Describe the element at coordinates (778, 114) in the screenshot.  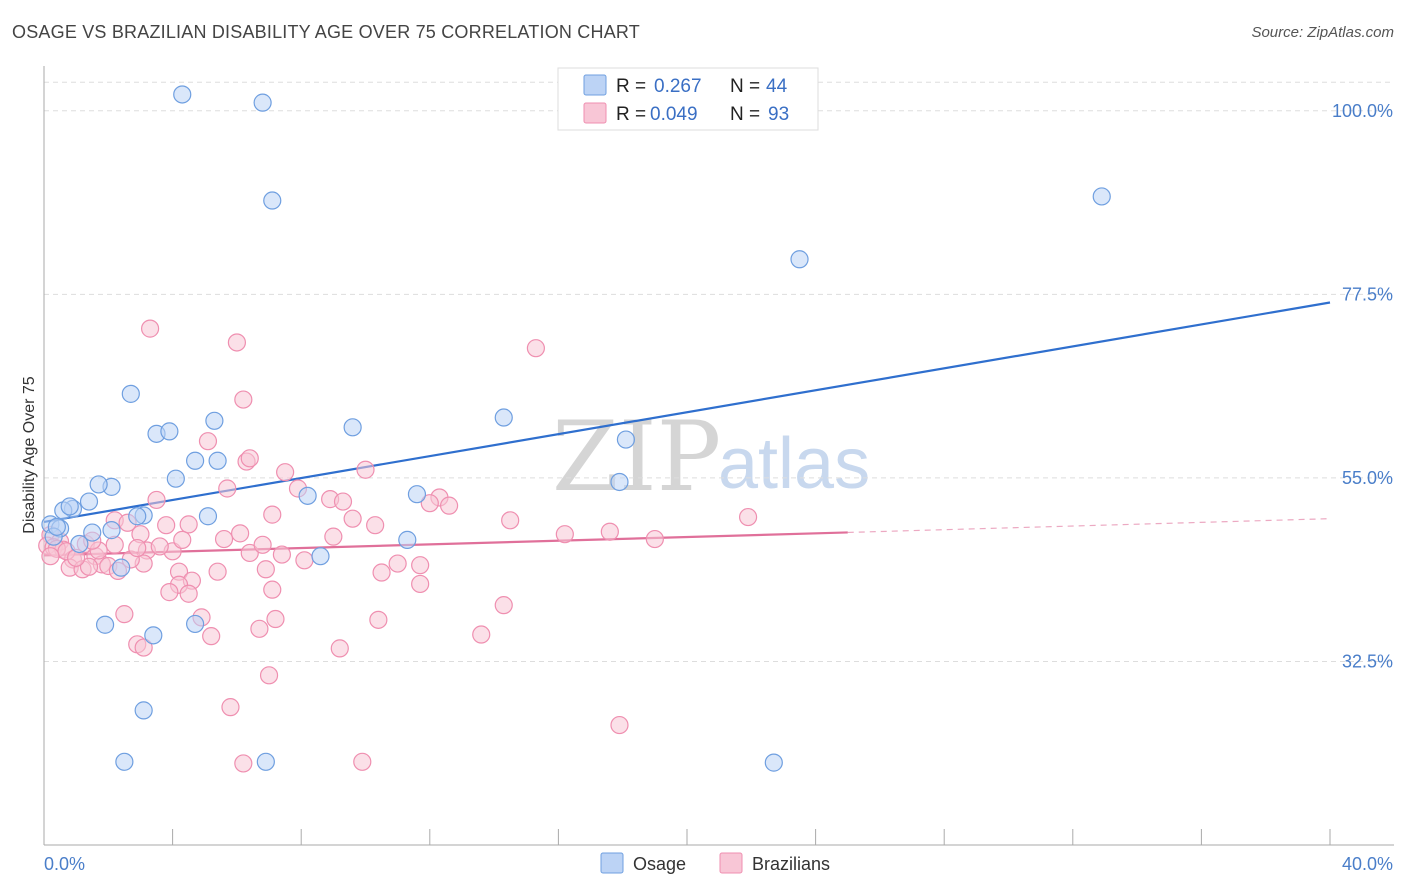
I see `brazilians-n-value: 93` at that location.